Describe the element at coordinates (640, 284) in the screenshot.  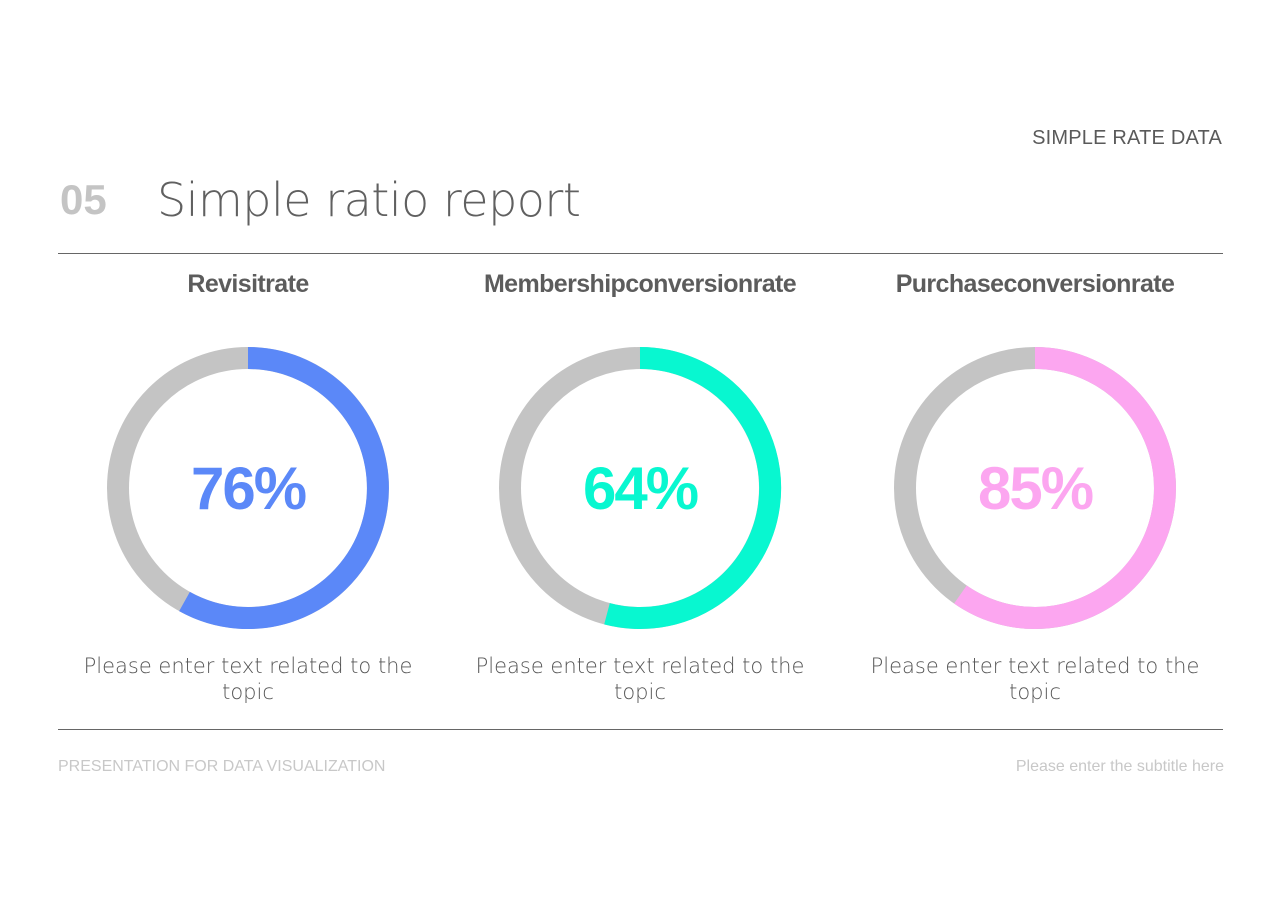
I see `chart-title: Membershipconversionrate` at that location.